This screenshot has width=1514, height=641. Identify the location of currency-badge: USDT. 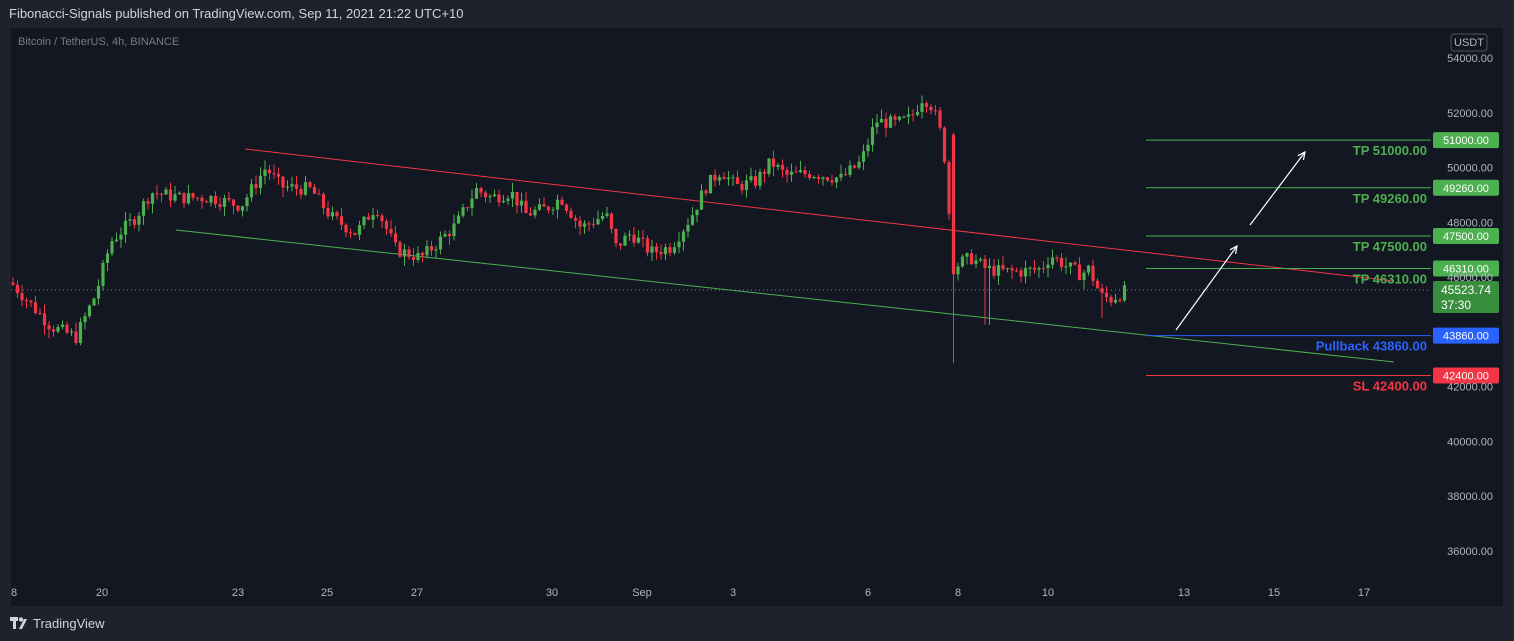
(1469, 42).